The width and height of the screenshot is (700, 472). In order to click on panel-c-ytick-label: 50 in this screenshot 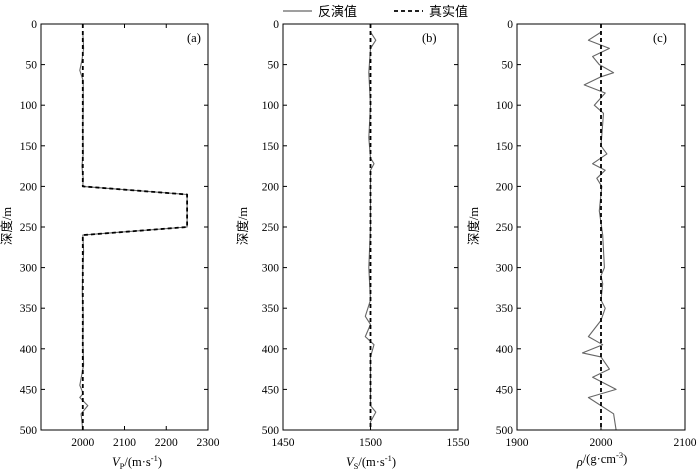, I will do `click(508, 66)`.